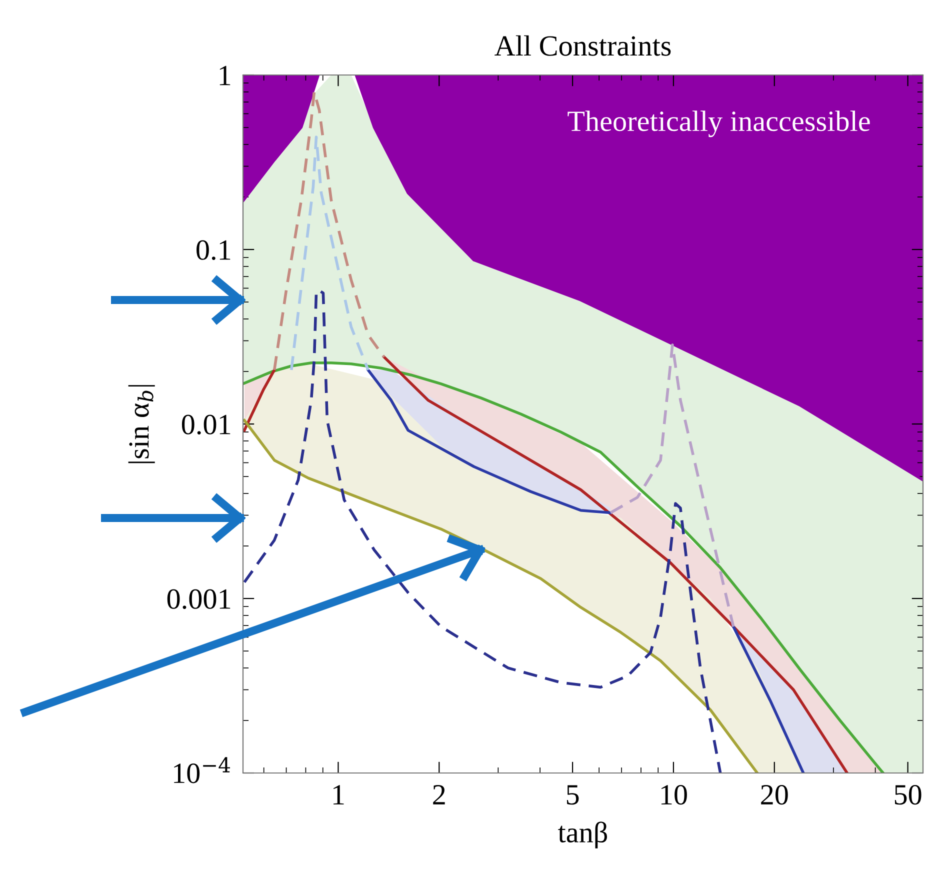  What do you see at coordinates (719, 124) in the screenshot?
I see `annotation: Theoretically inaccessible` at bounding box center [719, 124].